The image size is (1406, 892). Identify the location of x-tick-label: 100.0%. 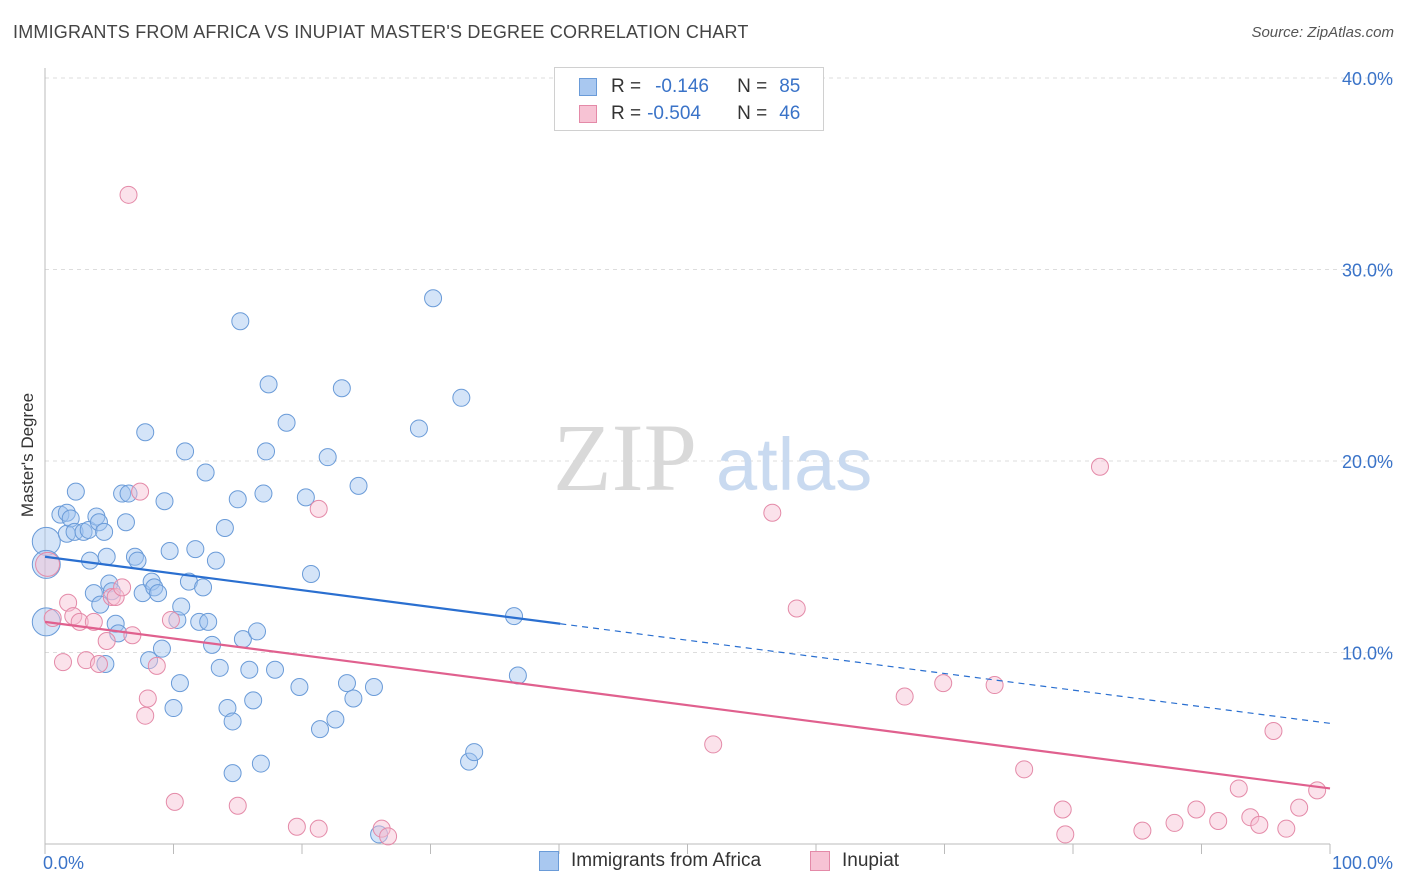
(1362, 863).